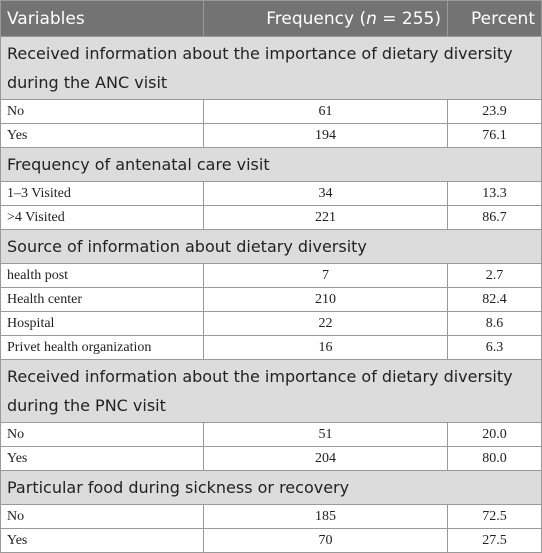 This screenshot has width=542, height=553. I want to click on row-percent: 13.3, so click(494, 193).